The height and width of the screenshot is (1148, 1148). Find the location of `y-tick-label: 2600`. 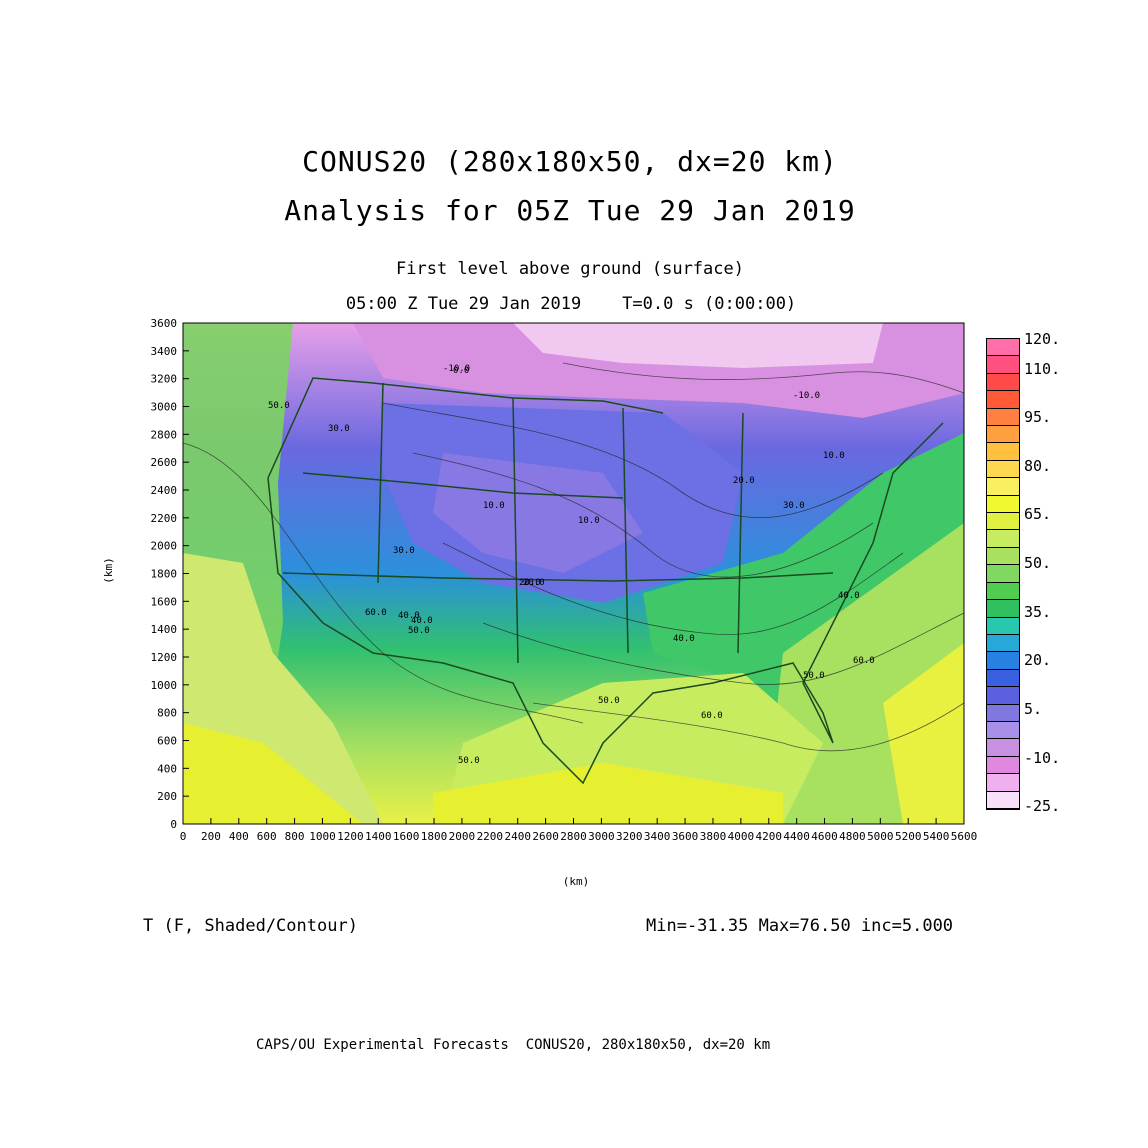

y-tick-label: 2600 is located at coordinates (164, 462).